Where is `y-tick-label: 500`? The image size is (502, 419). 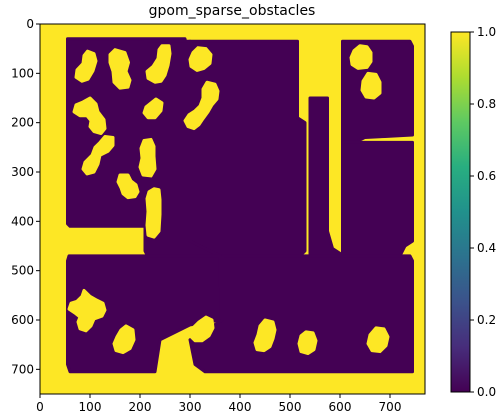
y-tick-label: 500 is located at coordinates (22, 271).